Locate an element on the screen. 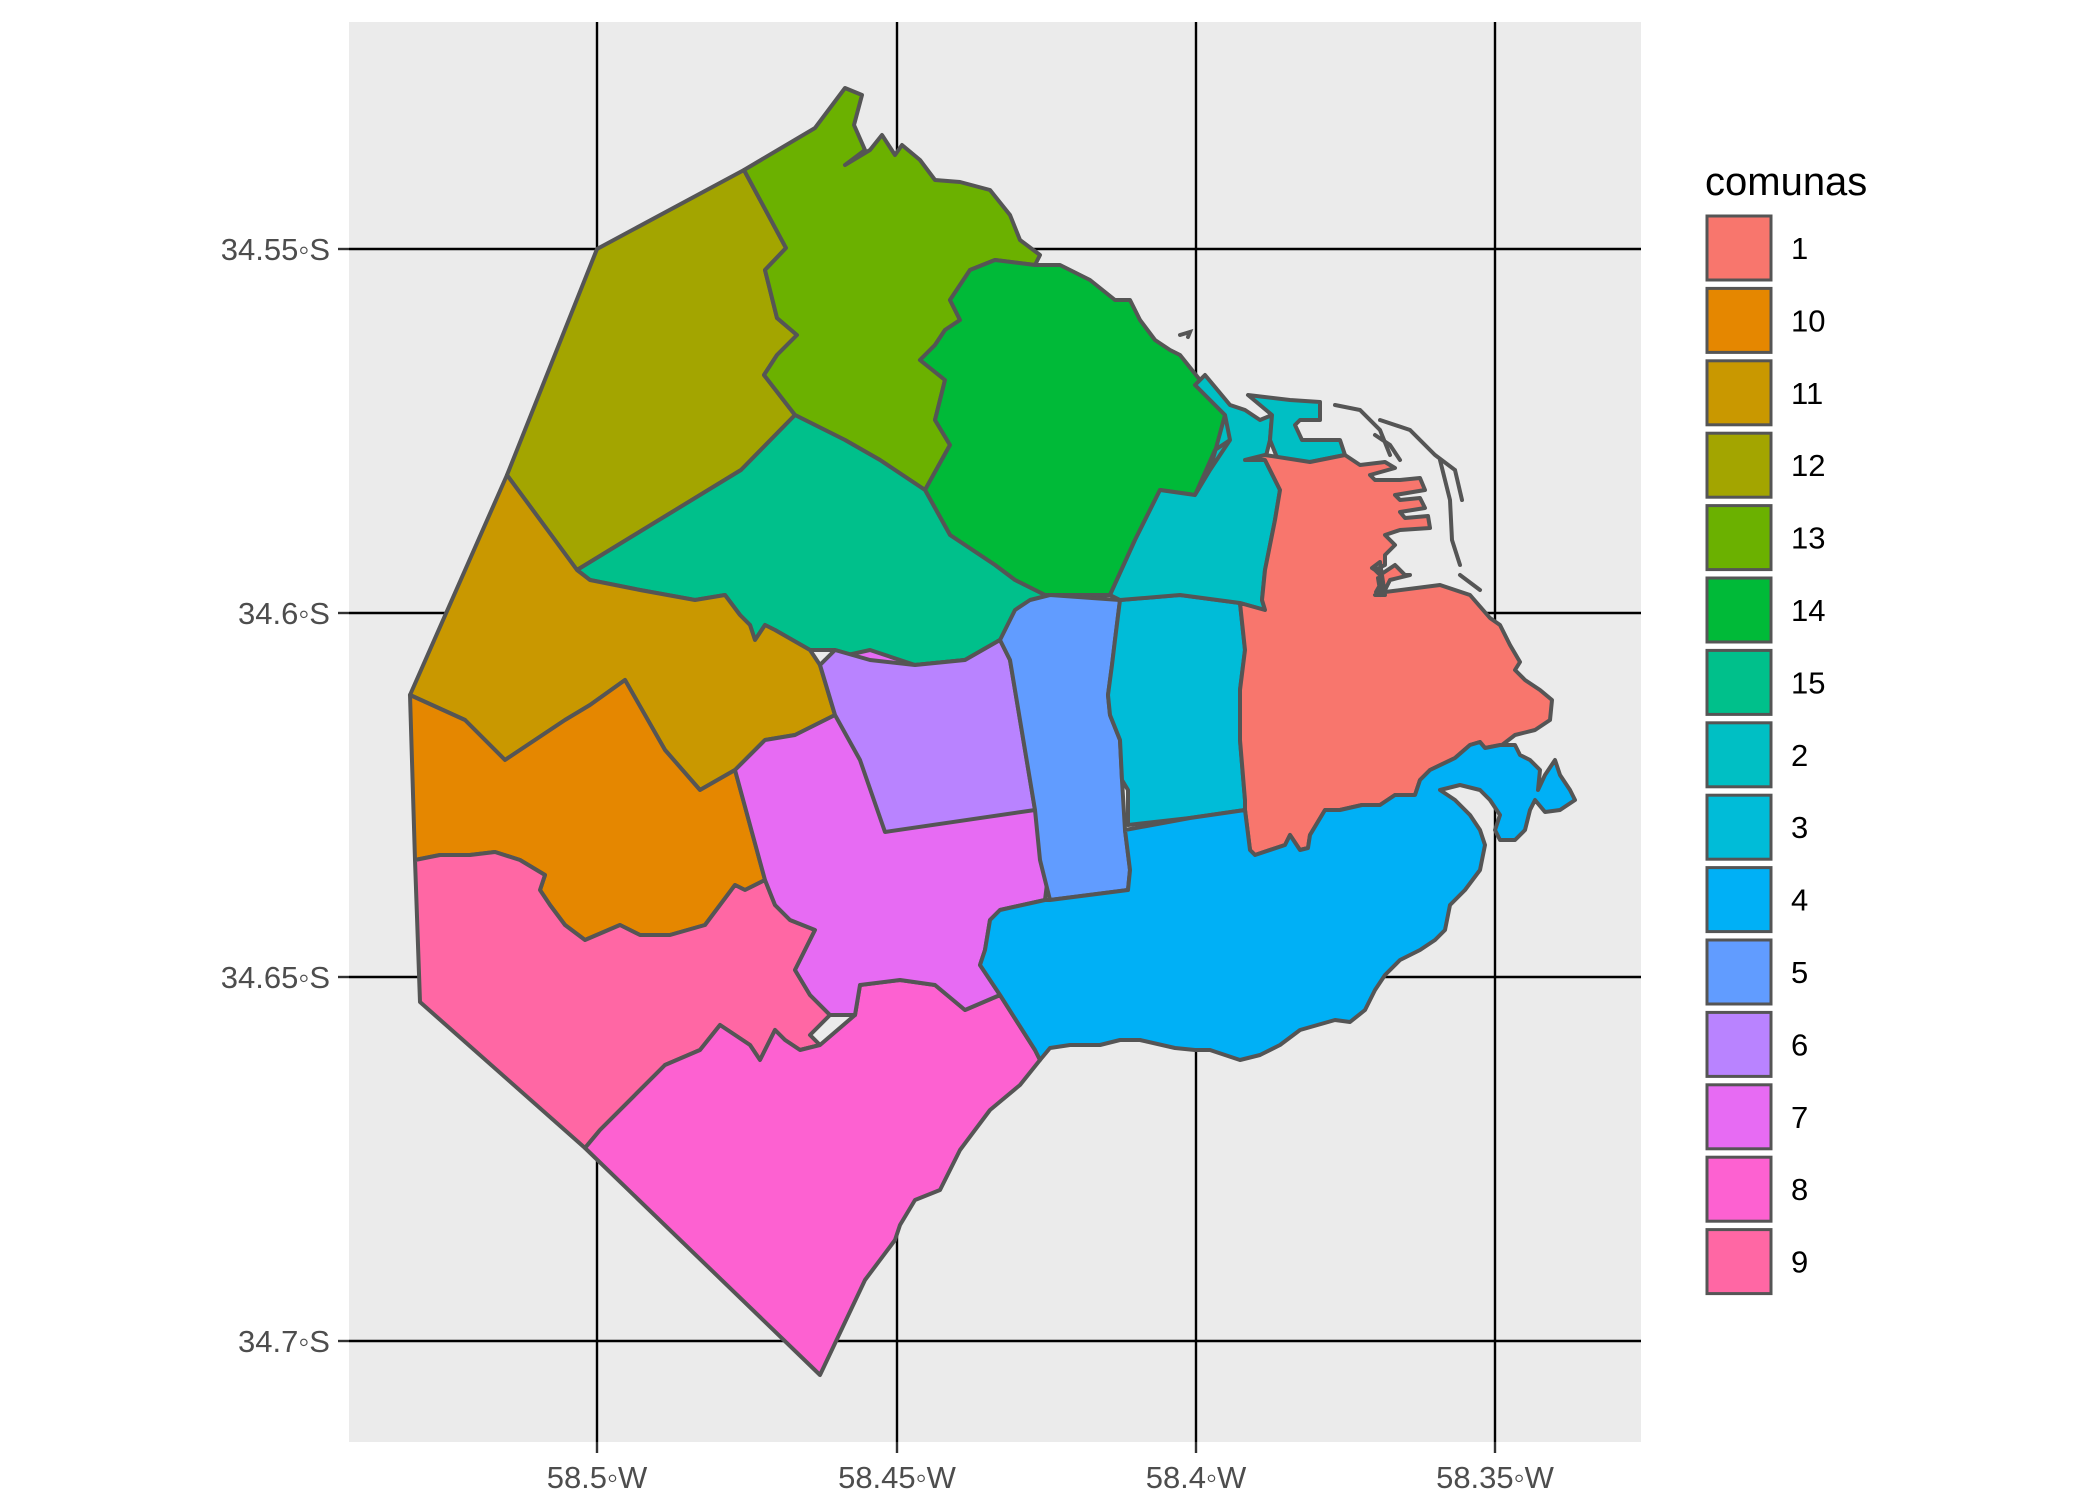 This screenshot has width=2100, height=1500. legend-label-12: 12 is located at coordinates (1808, 465).